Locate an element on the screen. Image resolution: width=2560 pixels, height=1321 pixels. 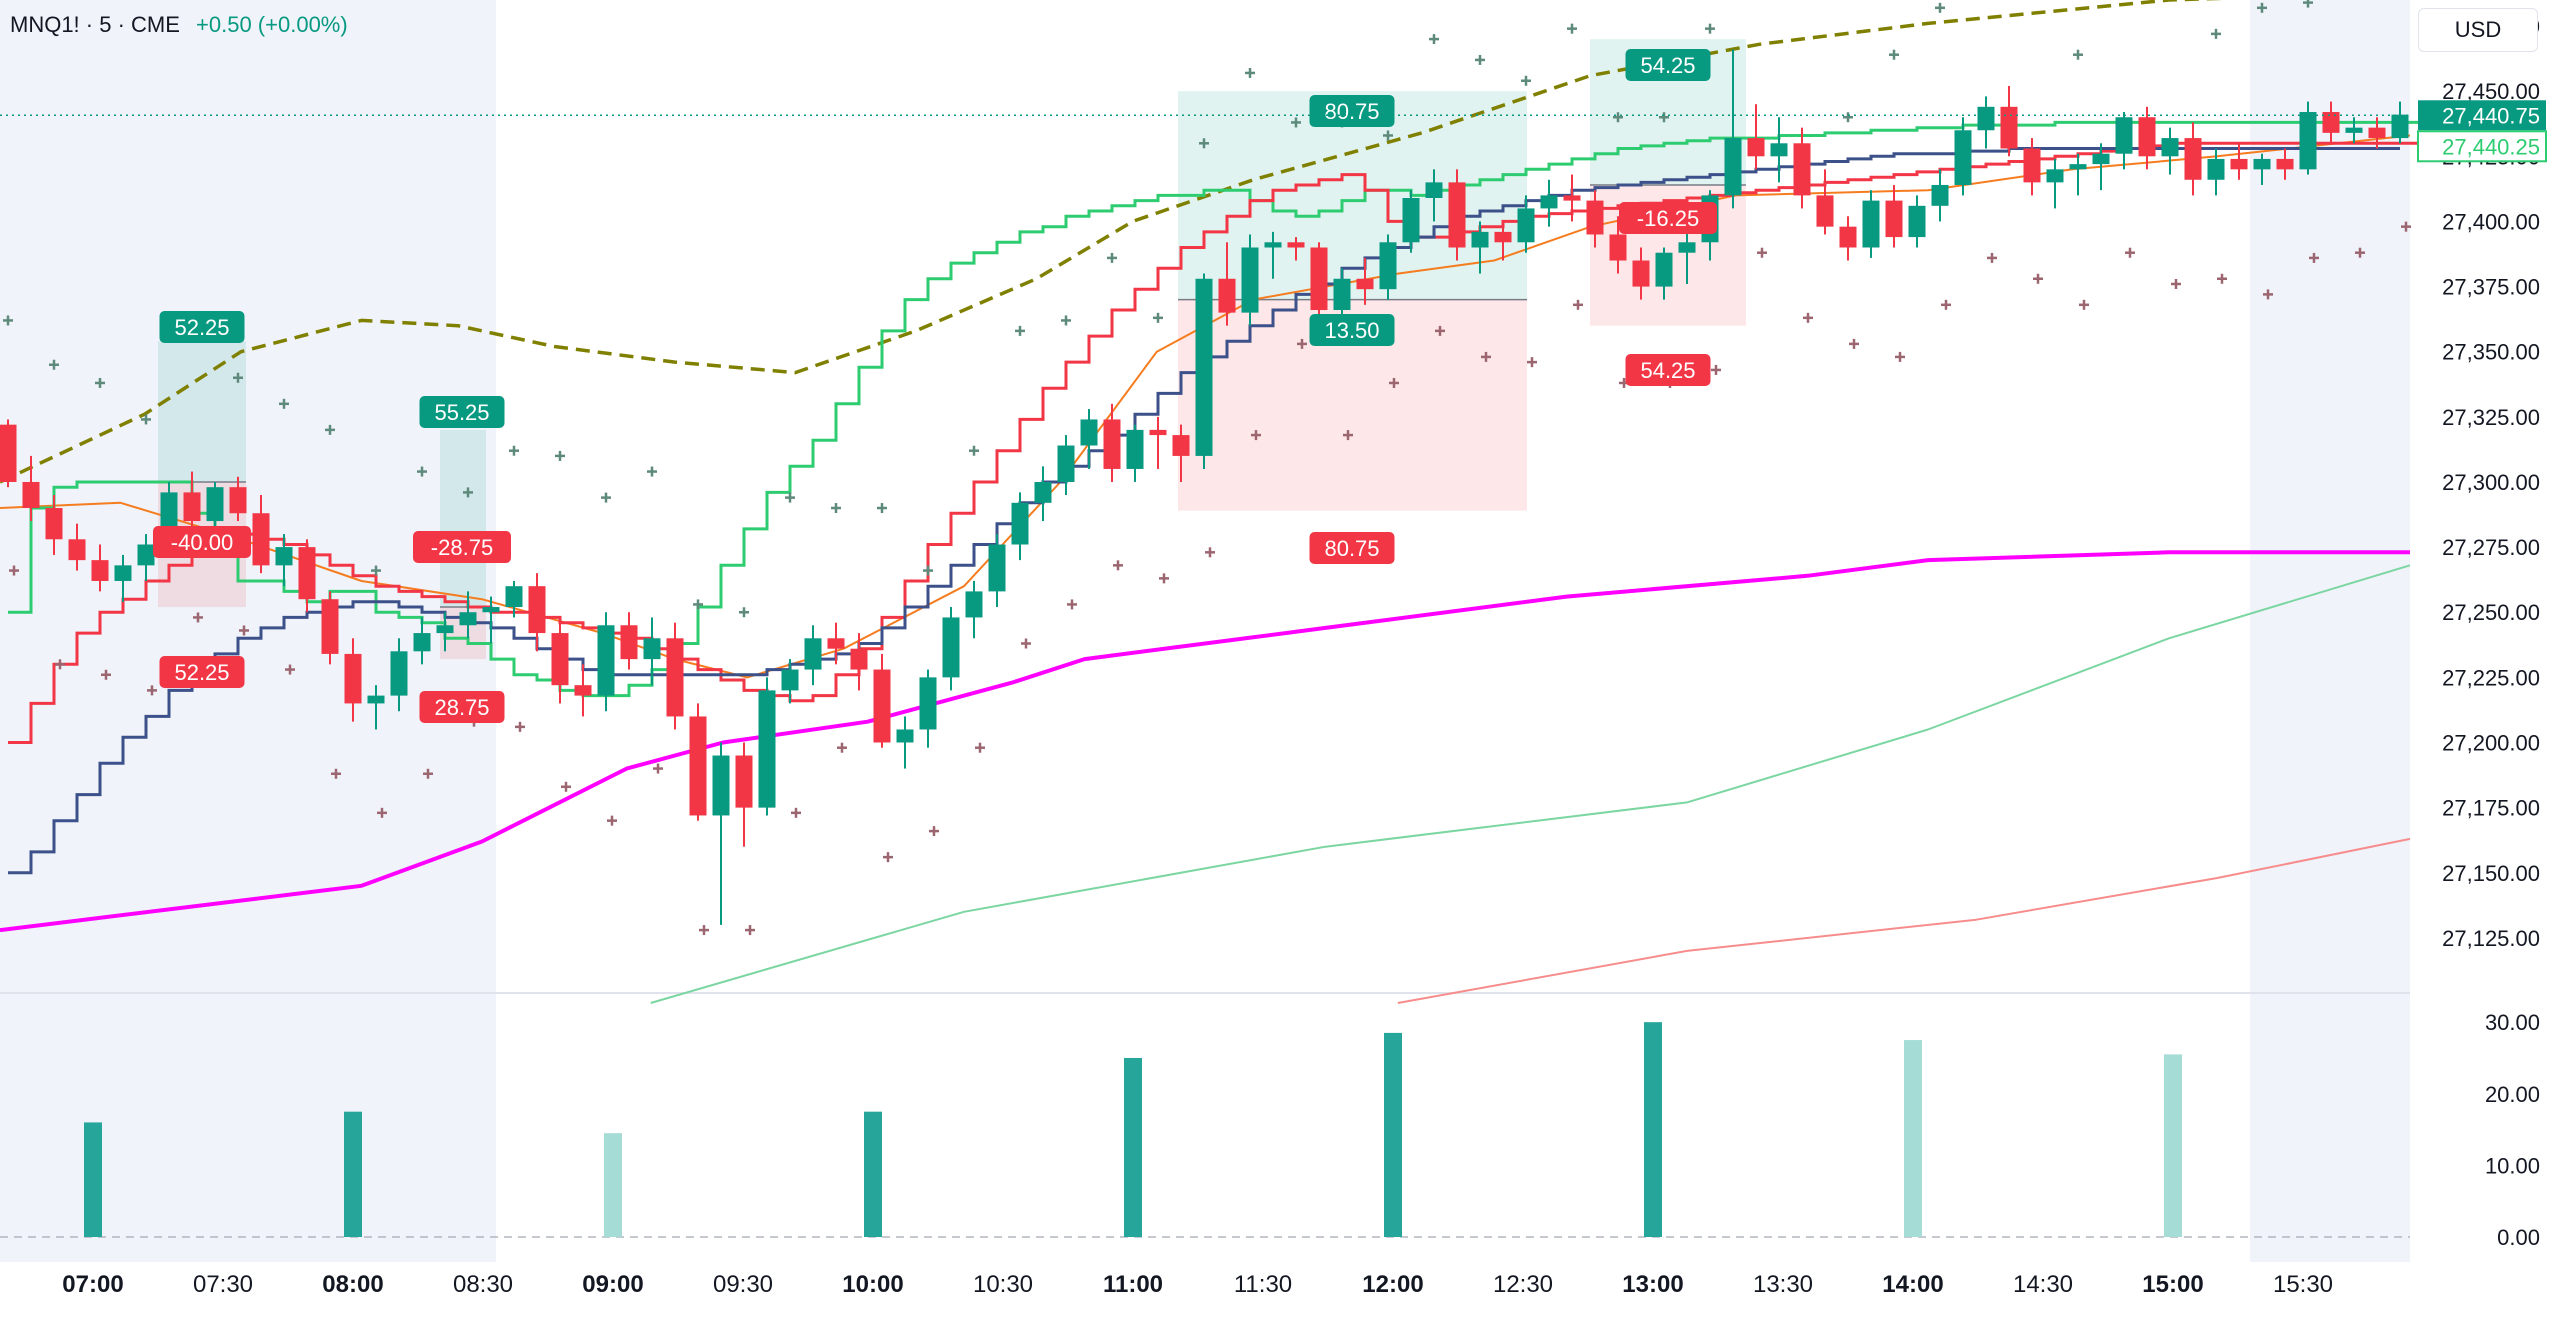
time-tick-label: 07:00 is located at coordinates (92, 1284).